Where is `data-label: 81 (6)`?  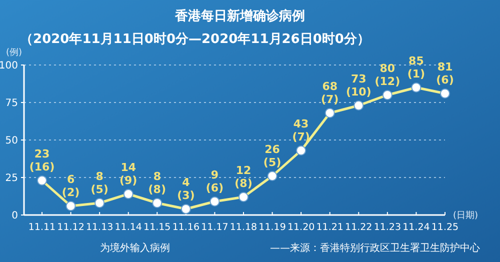
data-label: 81 (6) is located at coordinates (445, 73).